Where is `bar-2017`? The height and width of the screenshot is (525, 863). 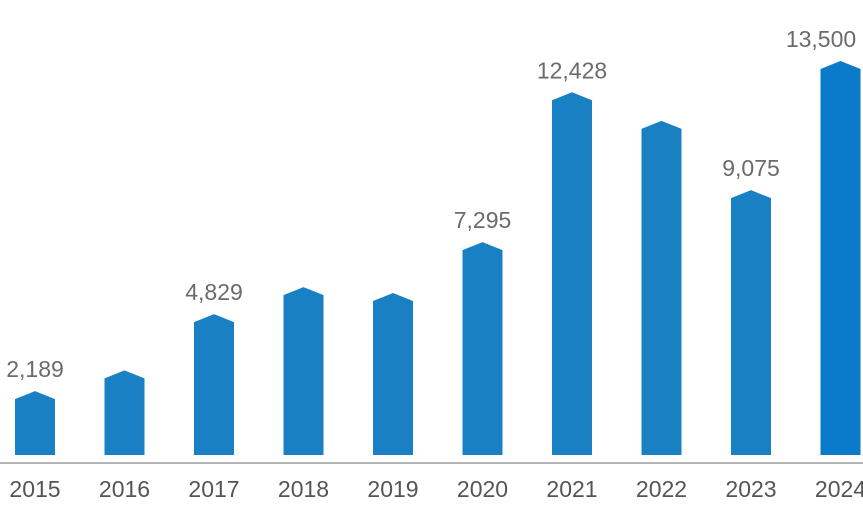 bar-2017 is located at coordinates (214, 384).